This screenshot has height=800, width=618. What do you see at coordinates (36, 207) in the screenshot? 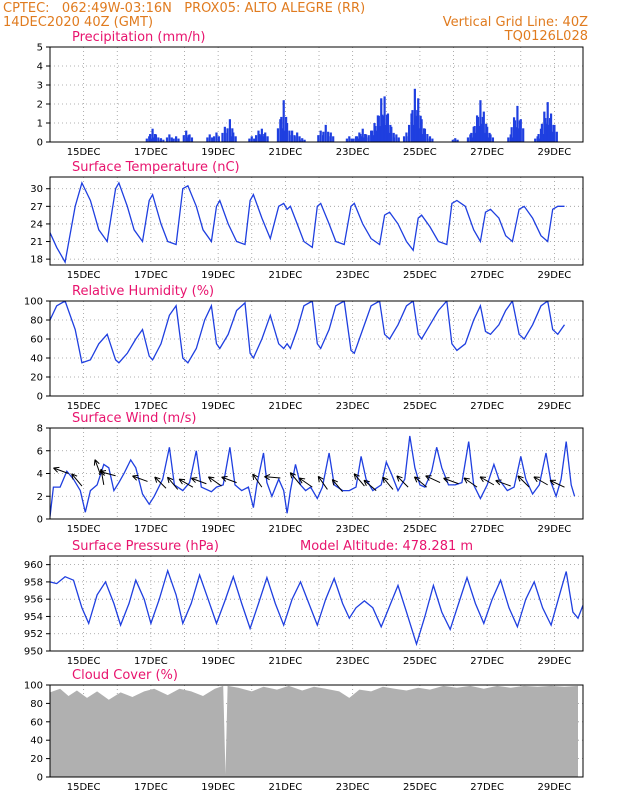
I see `y-tick-label: 27` at bounding box center [36, 207].